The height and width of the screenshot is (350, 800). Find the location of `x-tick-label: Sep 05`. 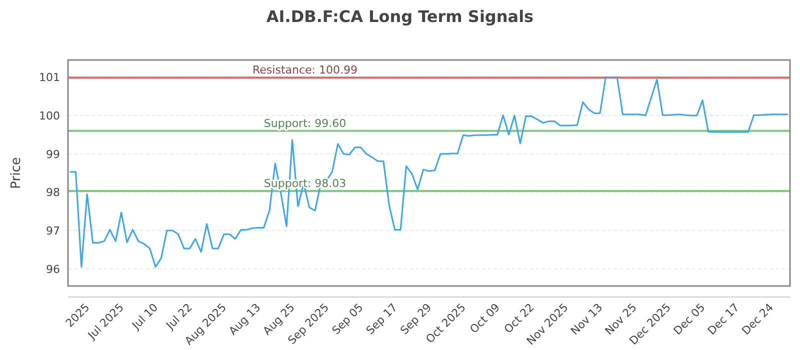

x-tick-label: Sep 05 is located at coordinates (348, 319).